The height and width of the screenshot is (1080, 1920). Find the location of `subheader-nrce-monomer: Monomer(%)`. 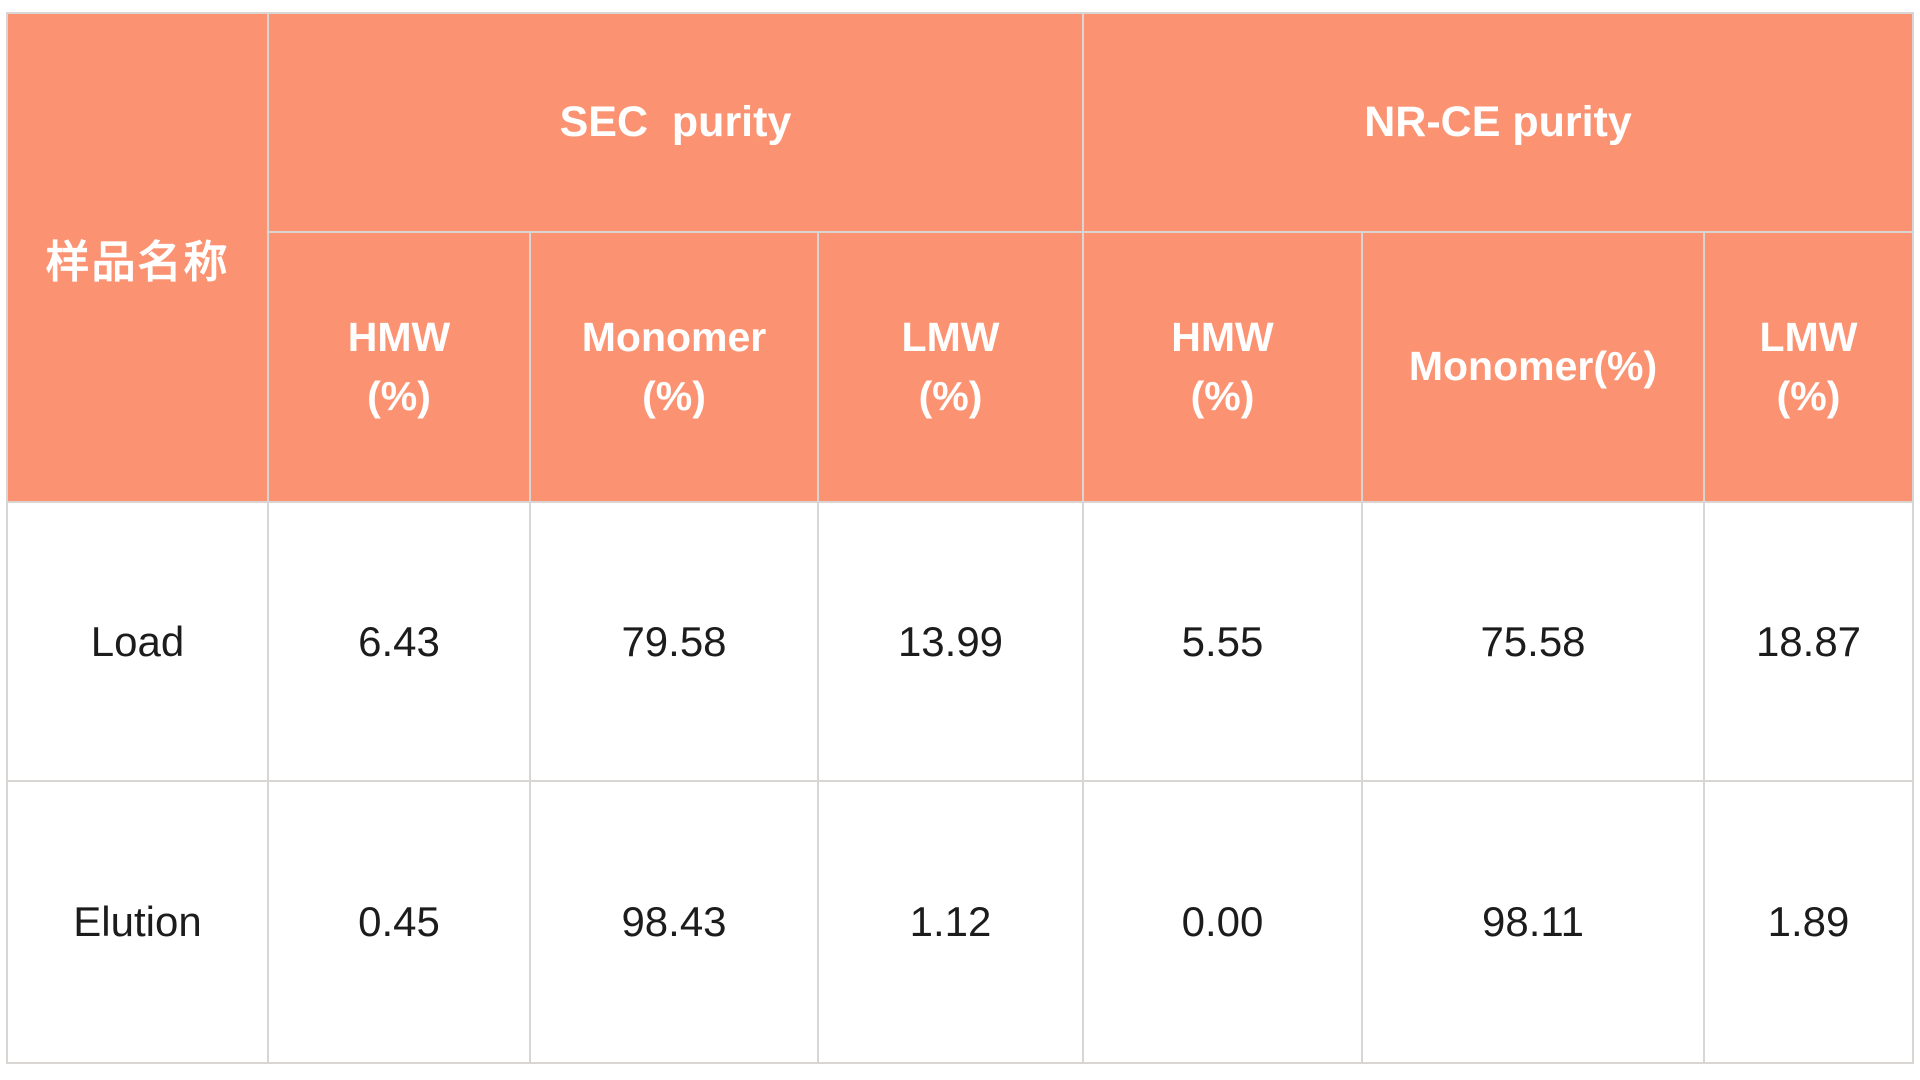

subheader-nrce-monomer: Monomer(%) is located at coordinates (1533, 367).